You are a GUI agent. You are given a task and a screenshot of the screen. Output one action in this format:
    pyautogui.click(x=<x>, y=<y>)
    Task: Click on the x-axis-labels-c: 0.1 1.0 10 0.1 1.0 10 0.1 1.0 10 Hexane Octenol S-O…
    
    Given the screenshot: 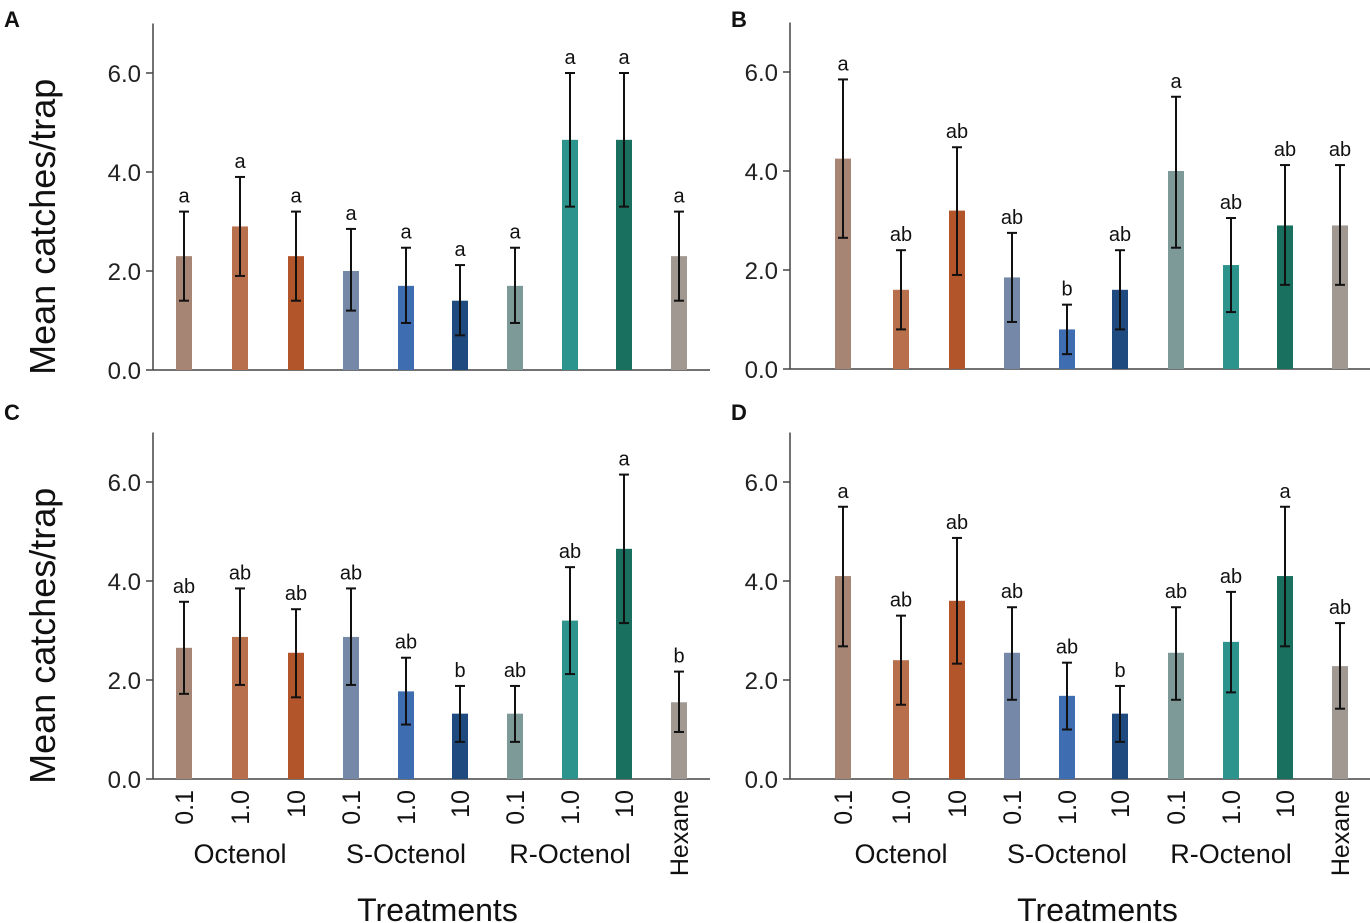 What is the action you would take?
    pyautogui.click(x=432, y=856)
    